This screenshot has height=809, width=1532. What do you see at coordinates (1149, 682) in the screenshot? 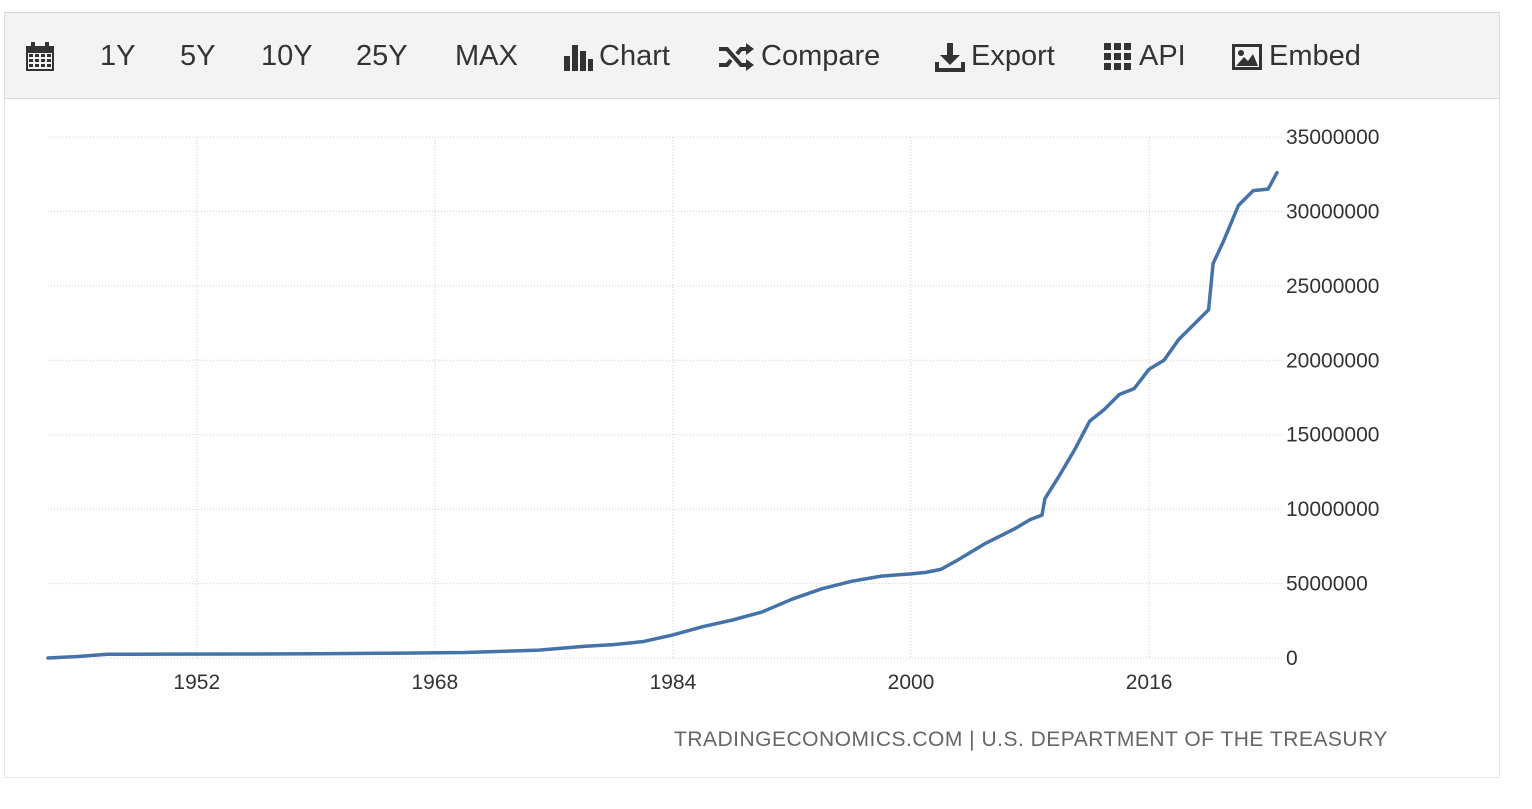
I see `x-tick-label: 2016` at bounding box center [1149, 682].